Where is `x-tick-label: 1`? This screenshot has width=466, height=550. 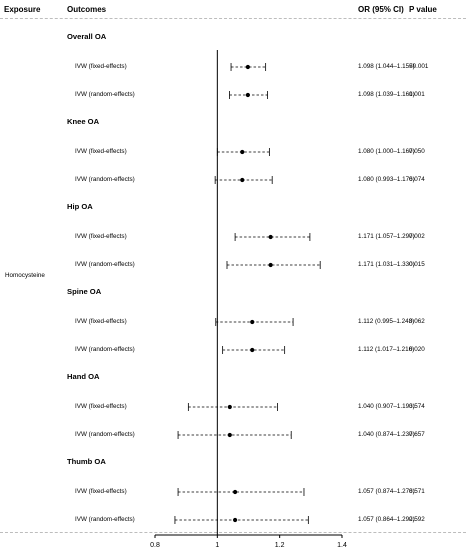
x-tick-label: 1 is located at coordinates (217, 545).